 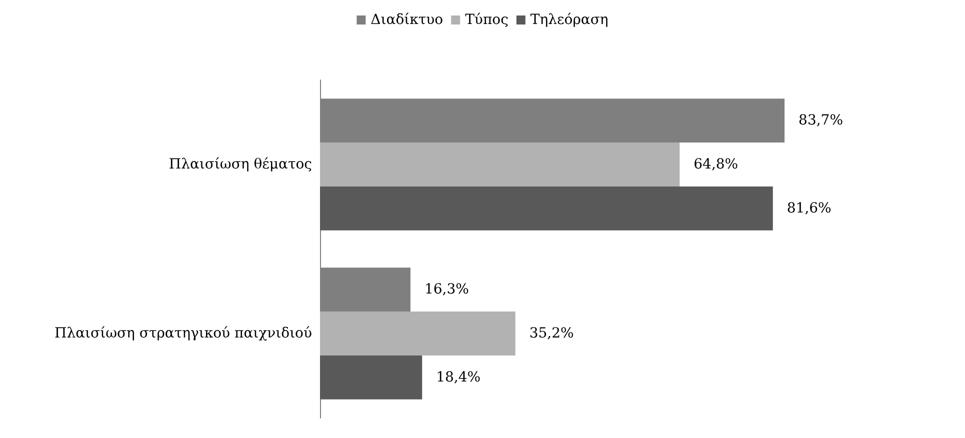 I want to click on legend-label: Διαδίκτυο, so click(x=407, y=20).